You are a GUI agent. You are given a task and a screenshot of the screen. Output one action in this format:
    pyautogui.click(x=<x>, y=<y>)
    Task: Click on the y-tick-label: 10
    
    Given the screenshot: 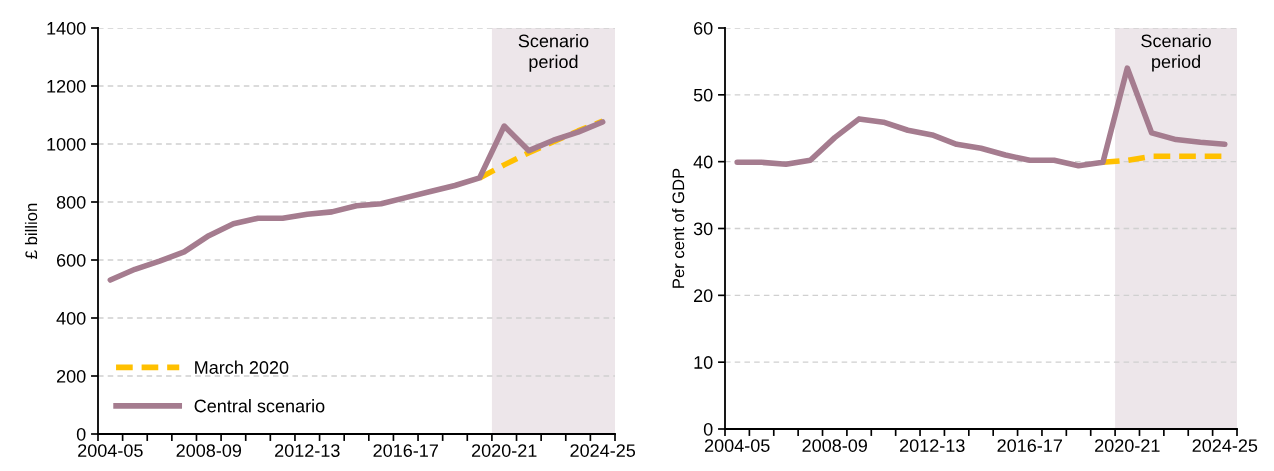 What is the action you would take?
    pyautogui.click(x=703, y=362)
    